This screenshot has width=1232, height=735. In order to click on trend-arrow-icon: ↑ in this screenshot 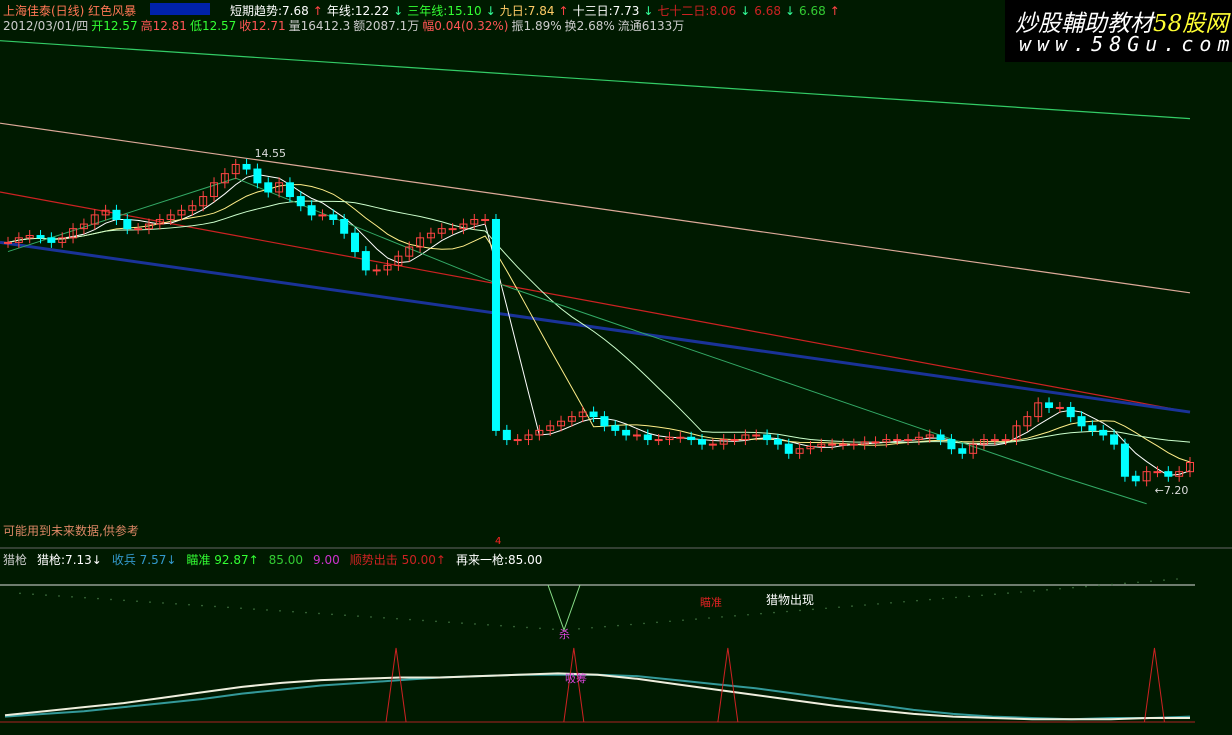, I will do `click(563, 11)`.